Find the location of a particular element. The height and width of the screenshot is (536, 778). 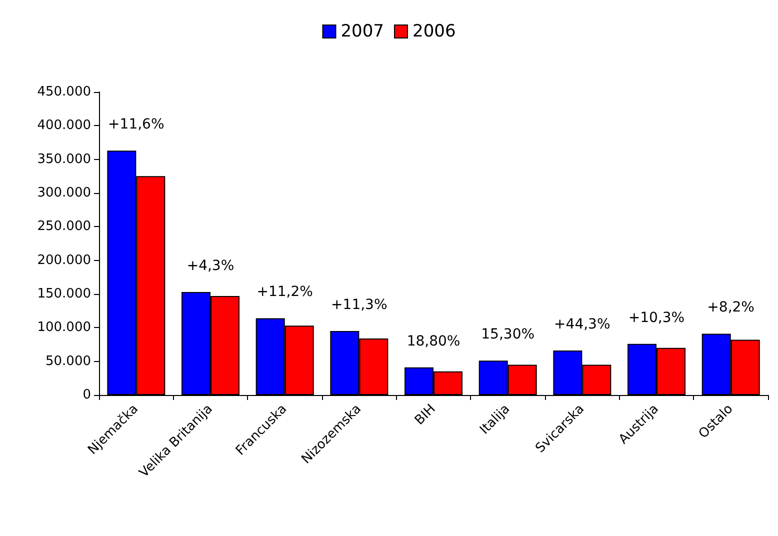

y-tick-label: 450.000 is located at coordinates (64, 92).